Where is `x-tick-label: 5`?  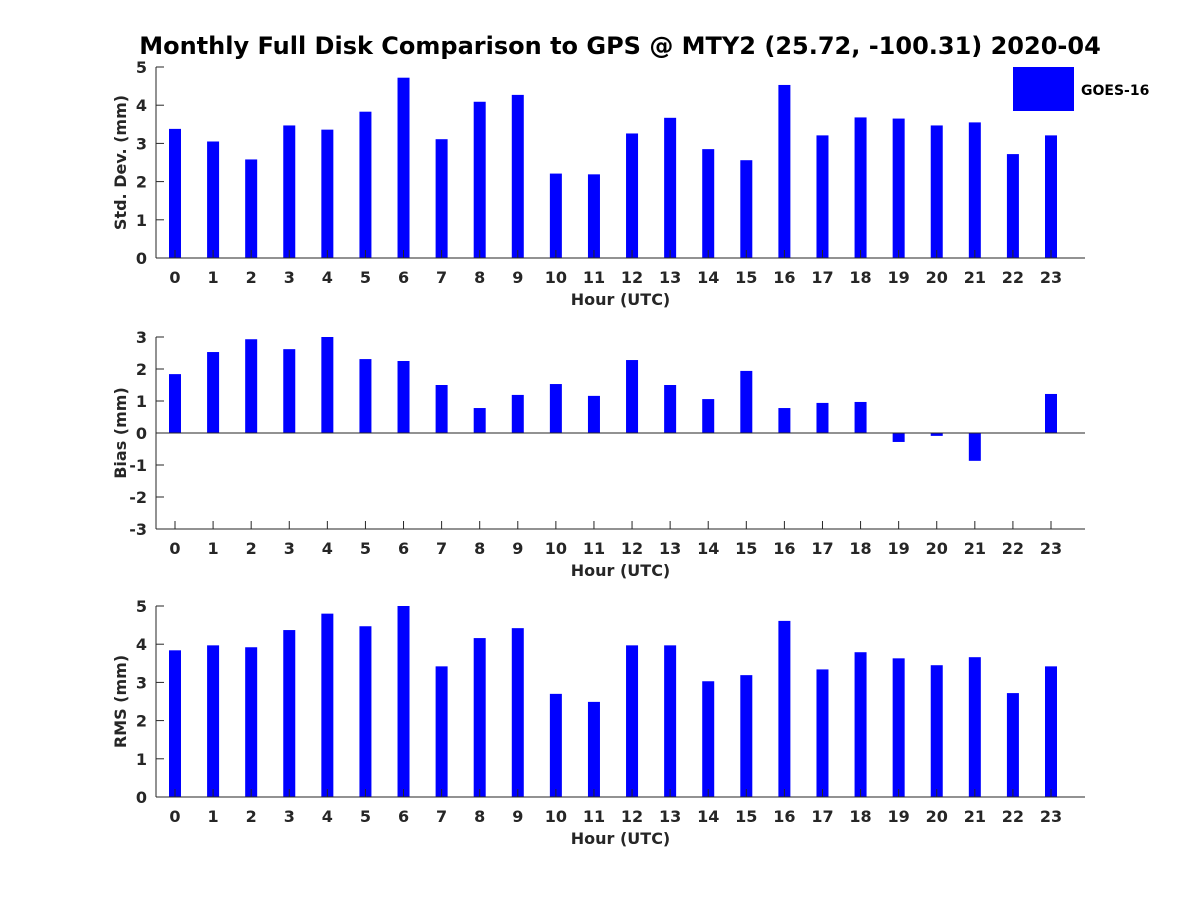
x-tick-label: 5 is located at coordinates (365, 548).